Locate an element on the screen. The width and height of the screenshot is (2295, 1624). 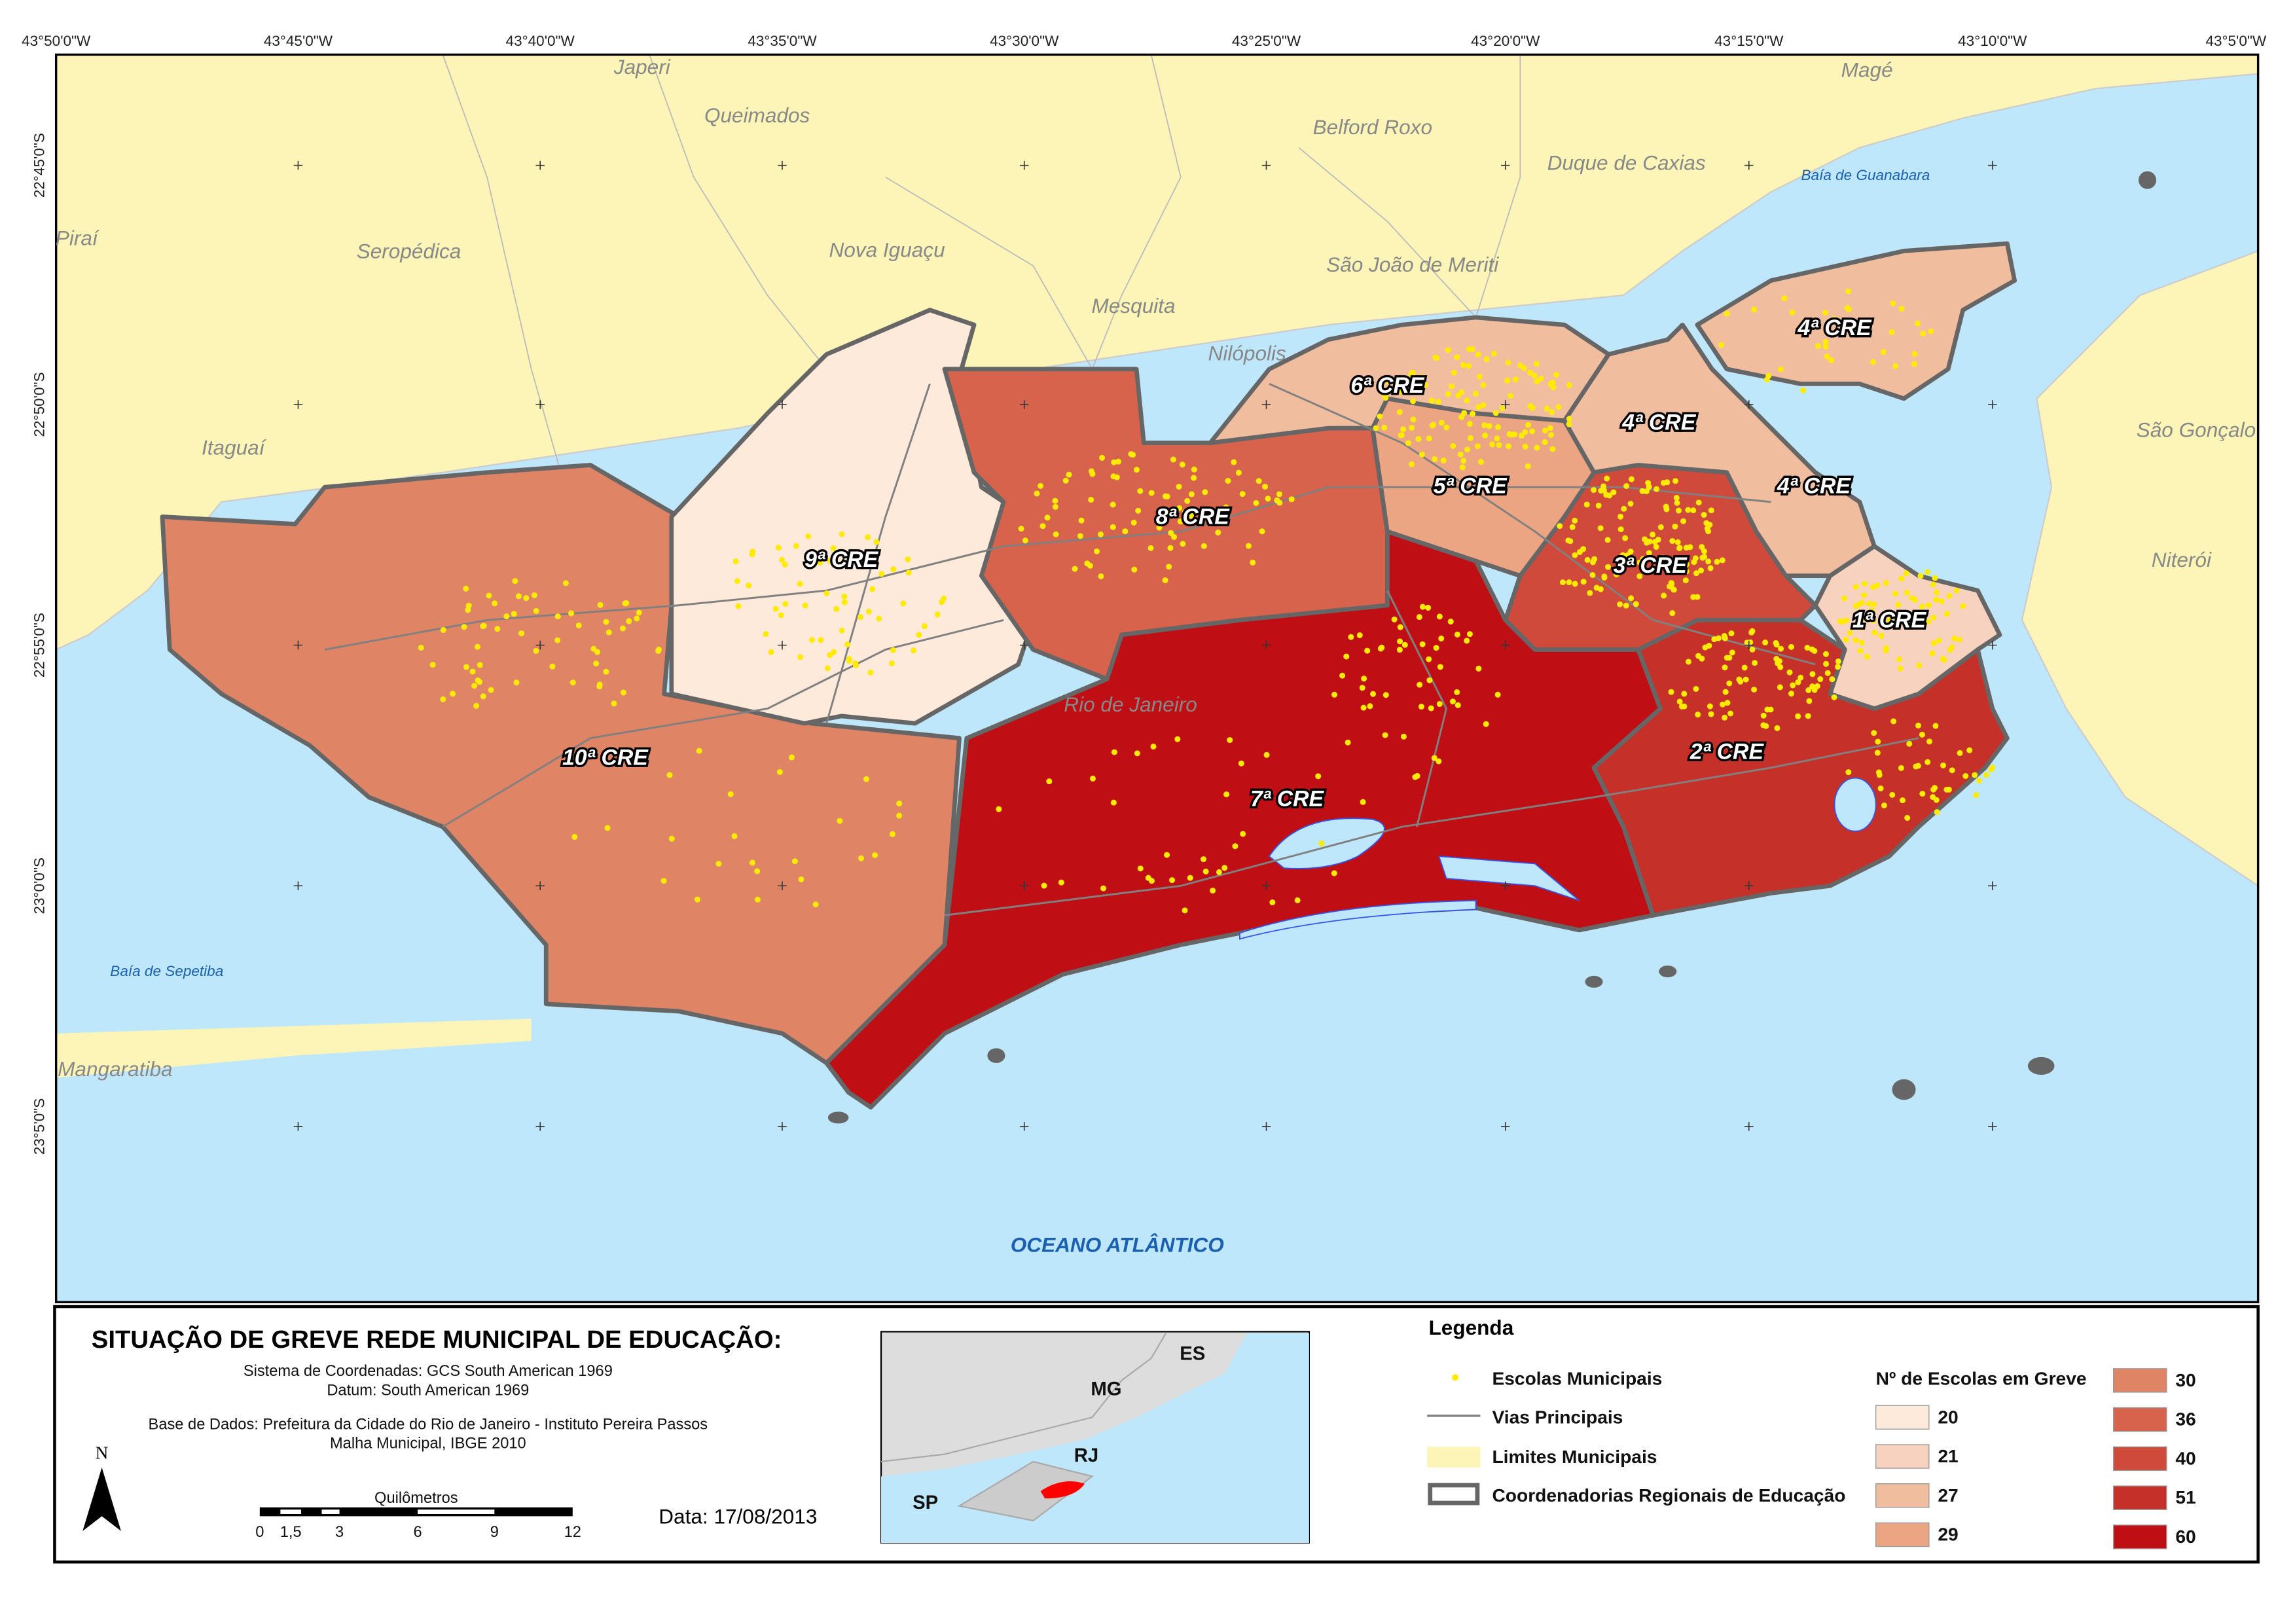
inset-label: MG is located at coordinates (1106, 1389).